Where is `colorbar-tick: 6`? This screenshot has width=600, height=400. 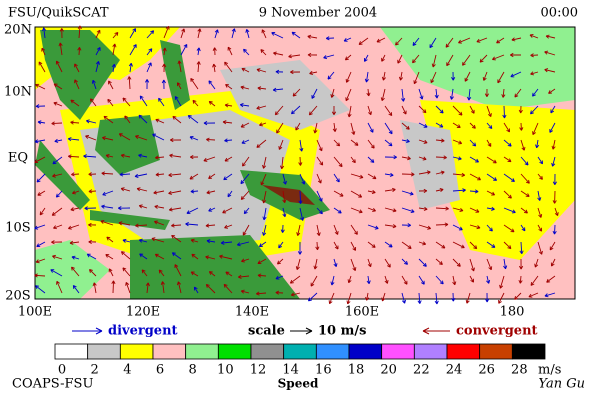 colorbar-tick: 6 is located at coordinates (160, 370).